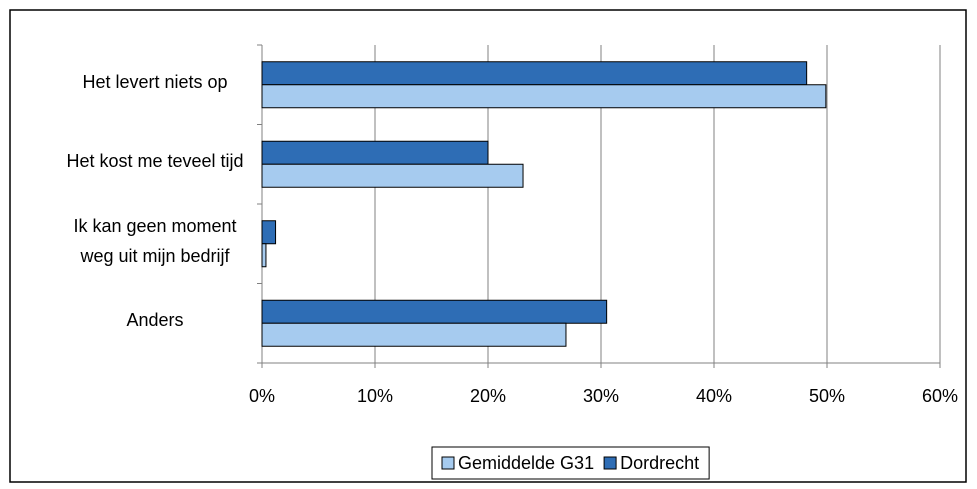  I want to click on legend-box, so click(570, 463).